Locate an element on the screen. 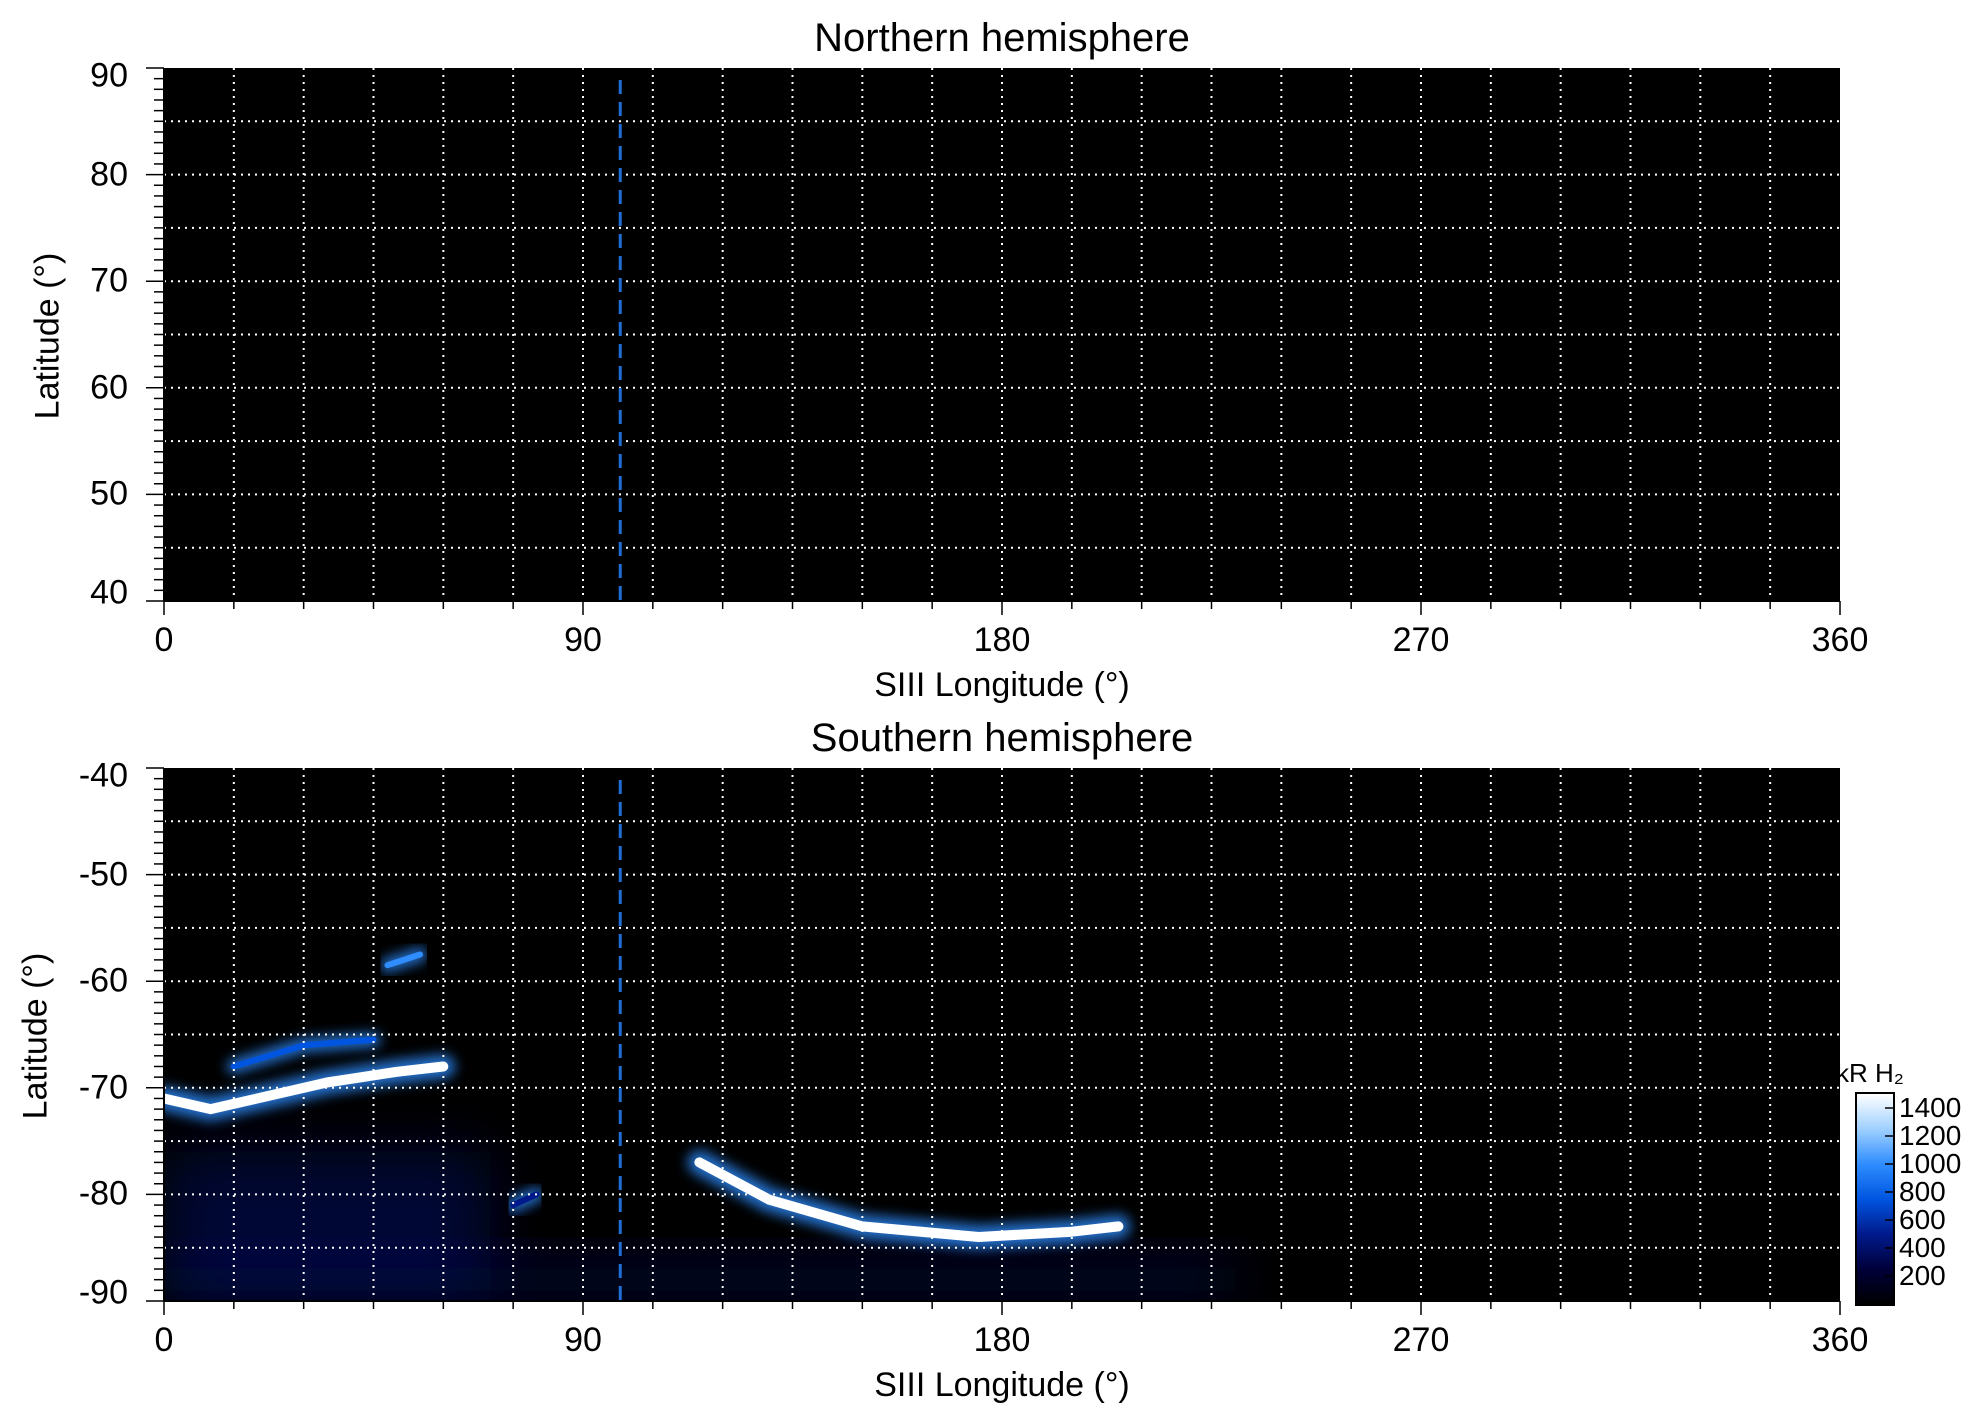  y-tick-label: -40 is located at coordinates (103, 775).